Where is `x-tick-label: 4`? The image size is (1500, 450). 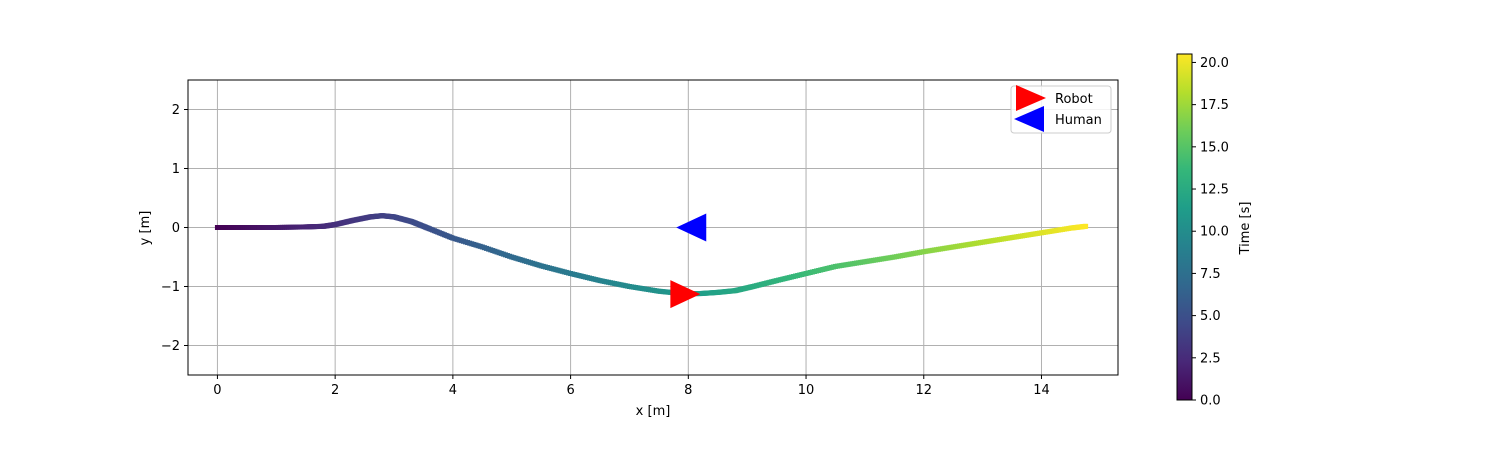
x-tick-label: 4 is located at coordinates (453, 390).